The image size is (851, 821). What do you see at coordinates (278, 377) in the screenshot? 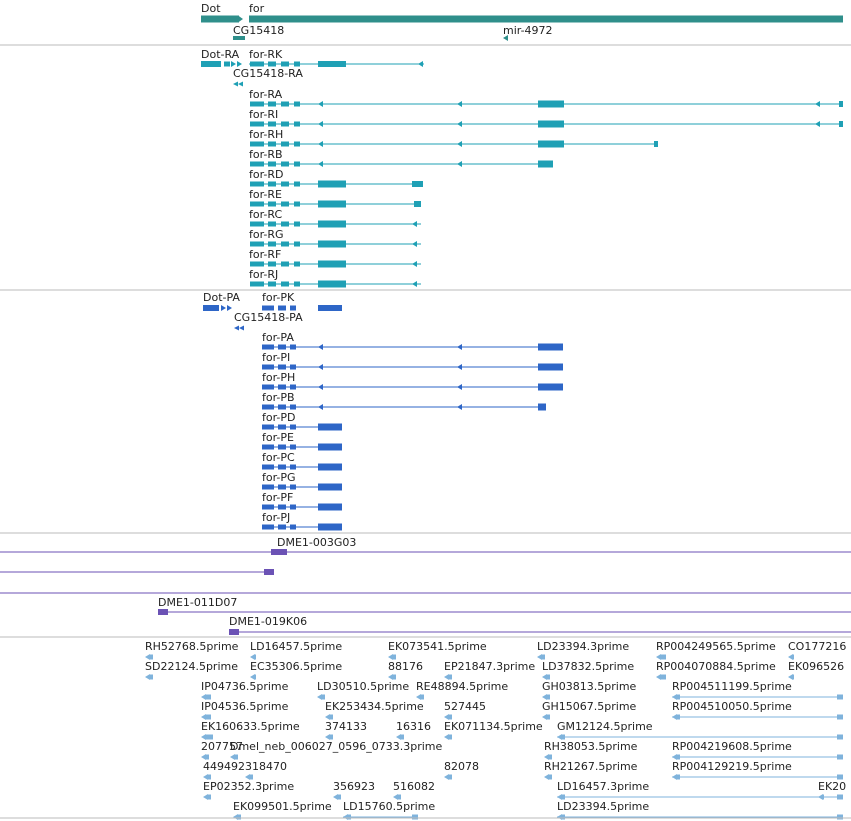
I see `protein-label-for-ph: for-PH` at bounding box center [278, 377].